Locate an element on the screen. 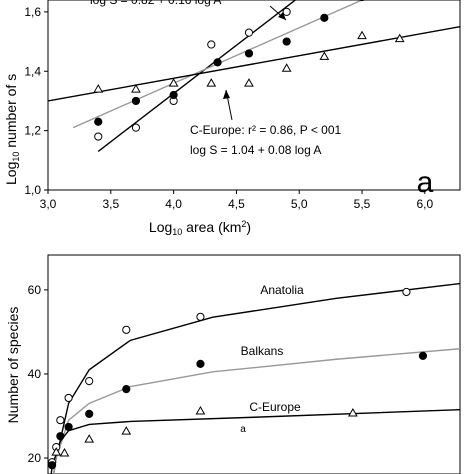  annotation: C-Europe is located at coordinates (275, 407).